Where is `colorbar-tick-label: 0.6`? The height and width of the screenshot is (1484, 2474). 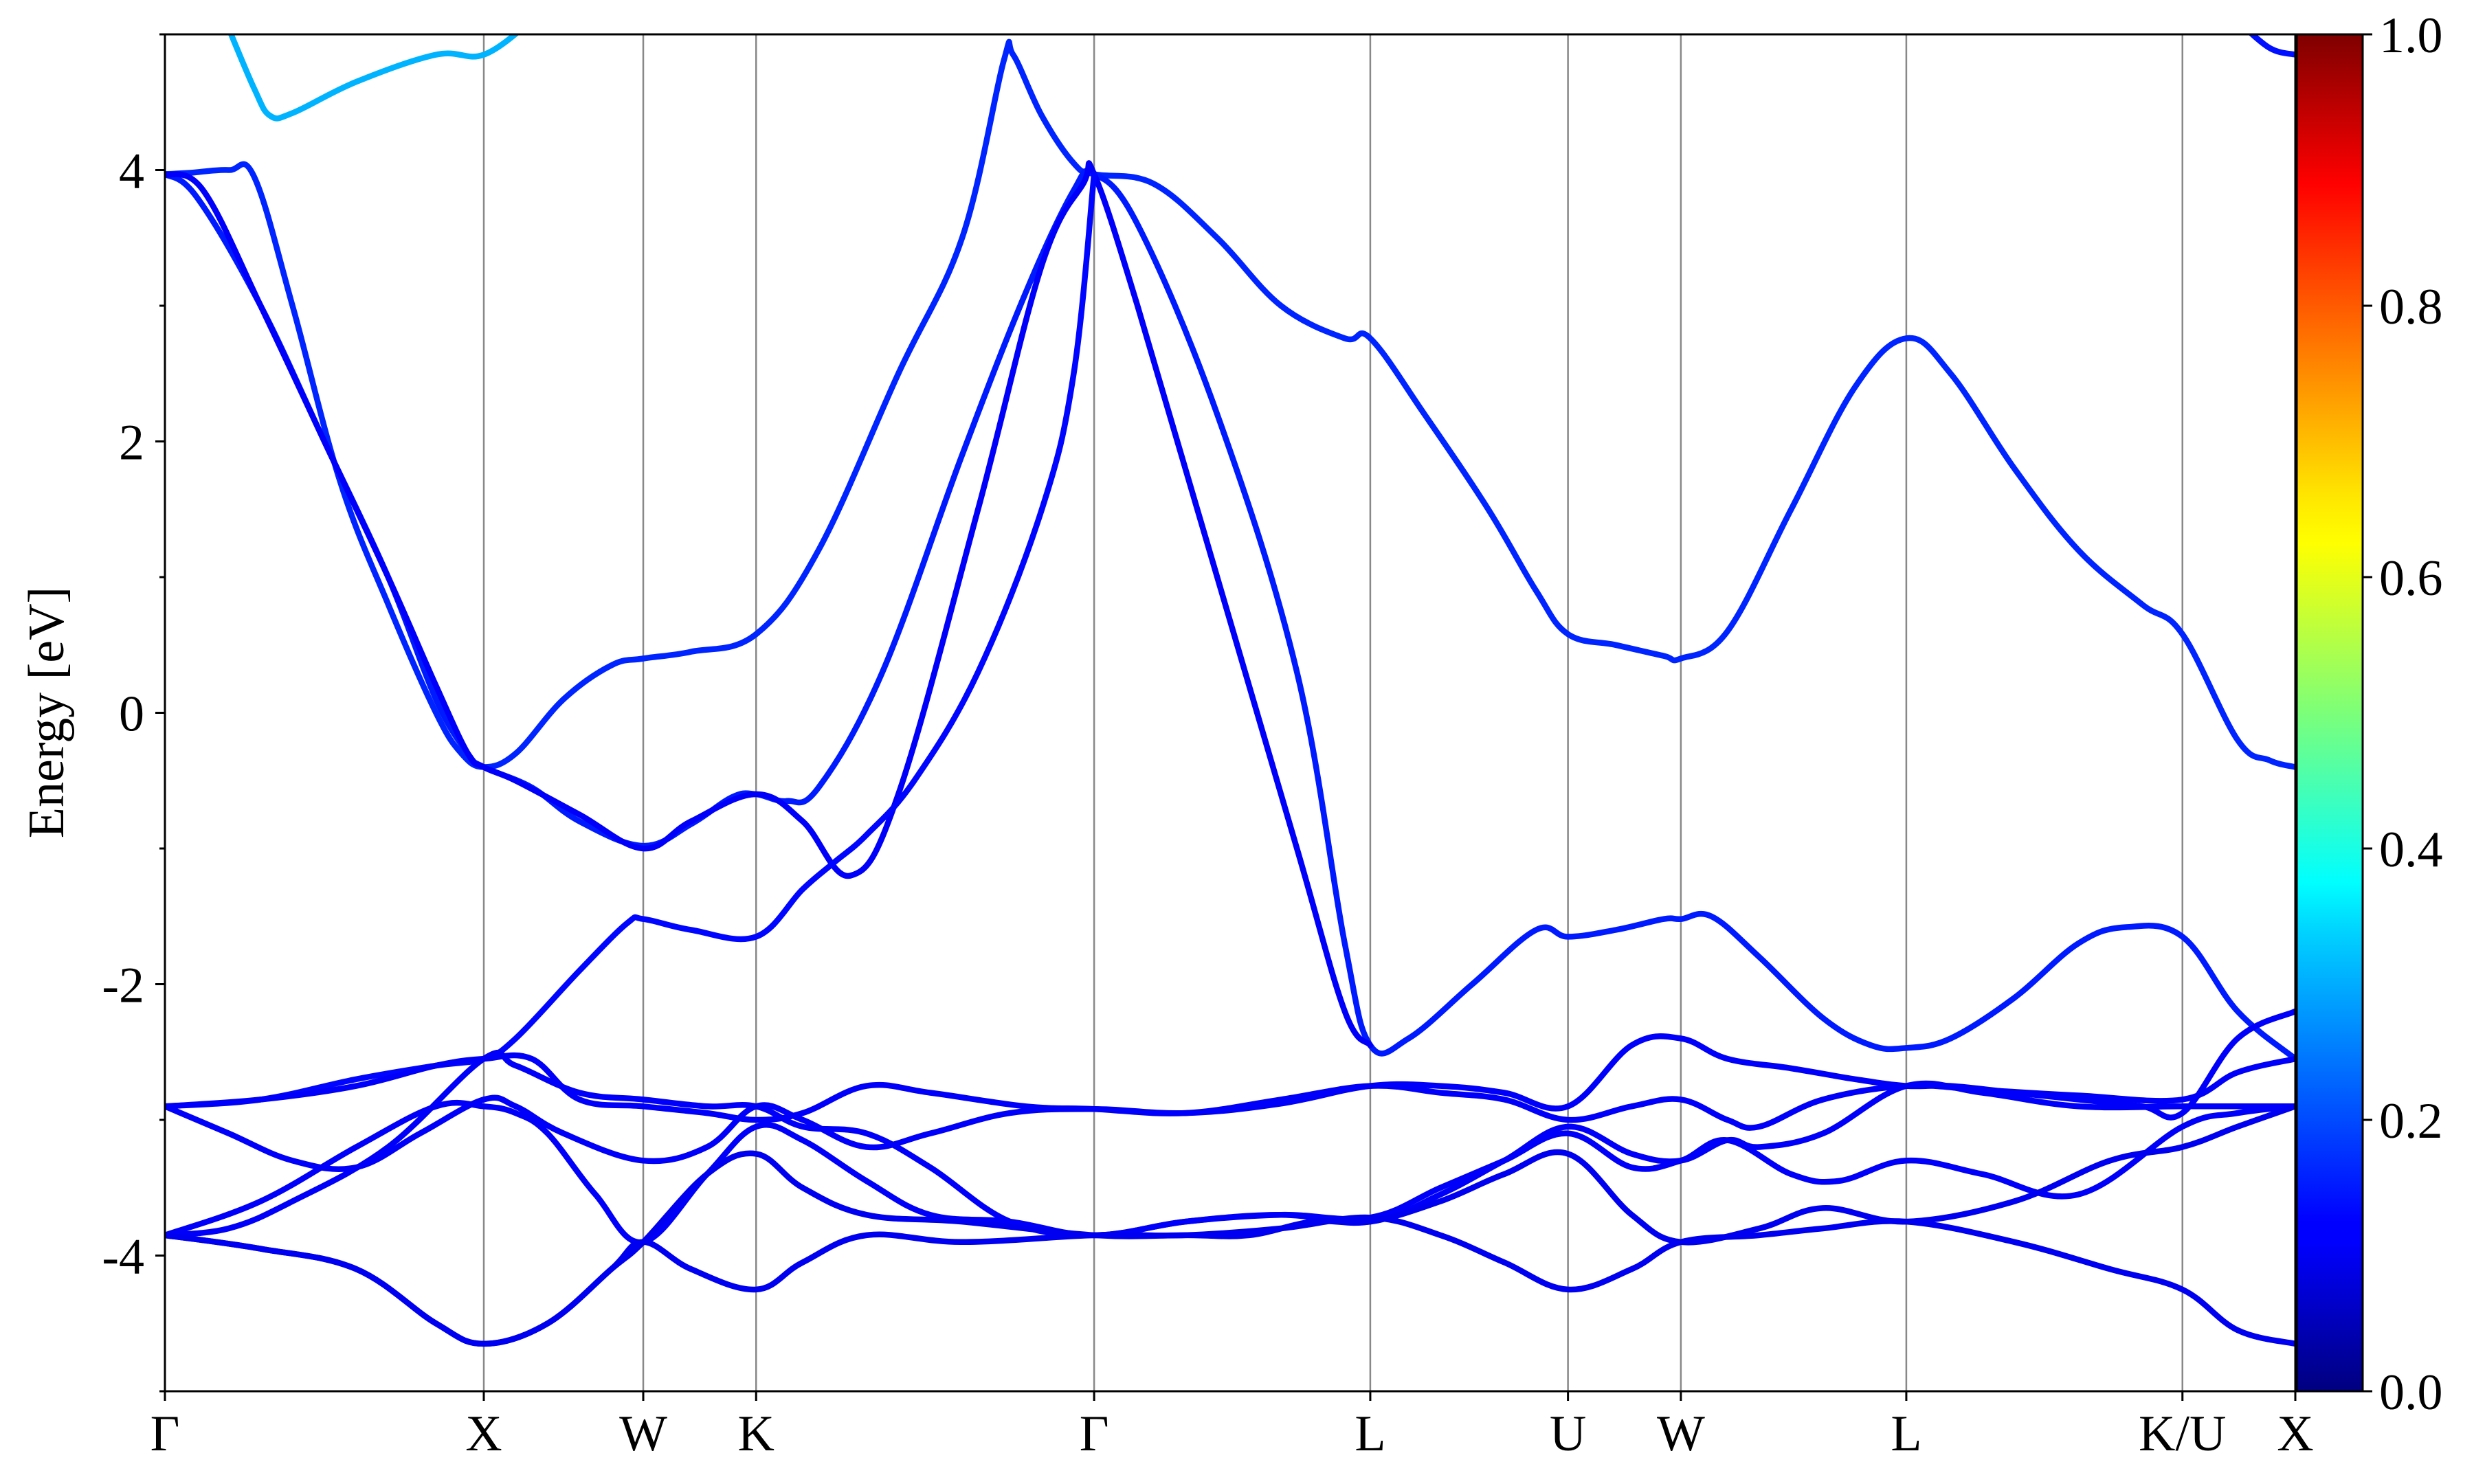 colorbar-tick-label: 0.6 is located at coordinates (2411, 578).